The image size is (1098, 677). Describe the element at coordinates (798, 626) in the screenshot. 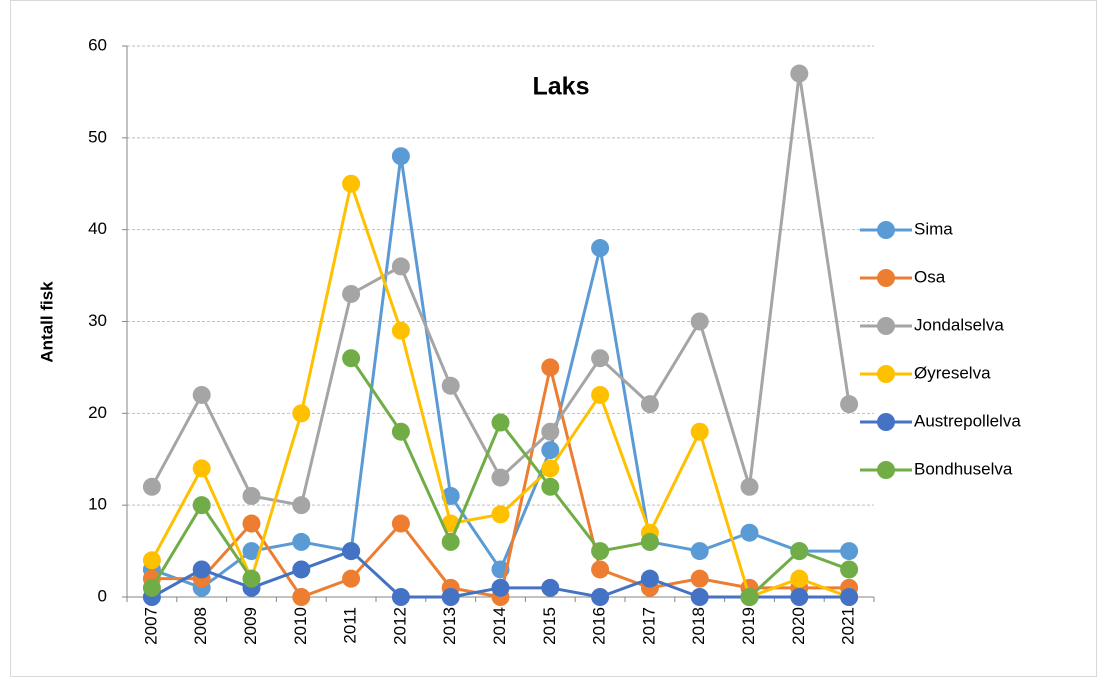

I see `x-tick-label: 2020` at that location.